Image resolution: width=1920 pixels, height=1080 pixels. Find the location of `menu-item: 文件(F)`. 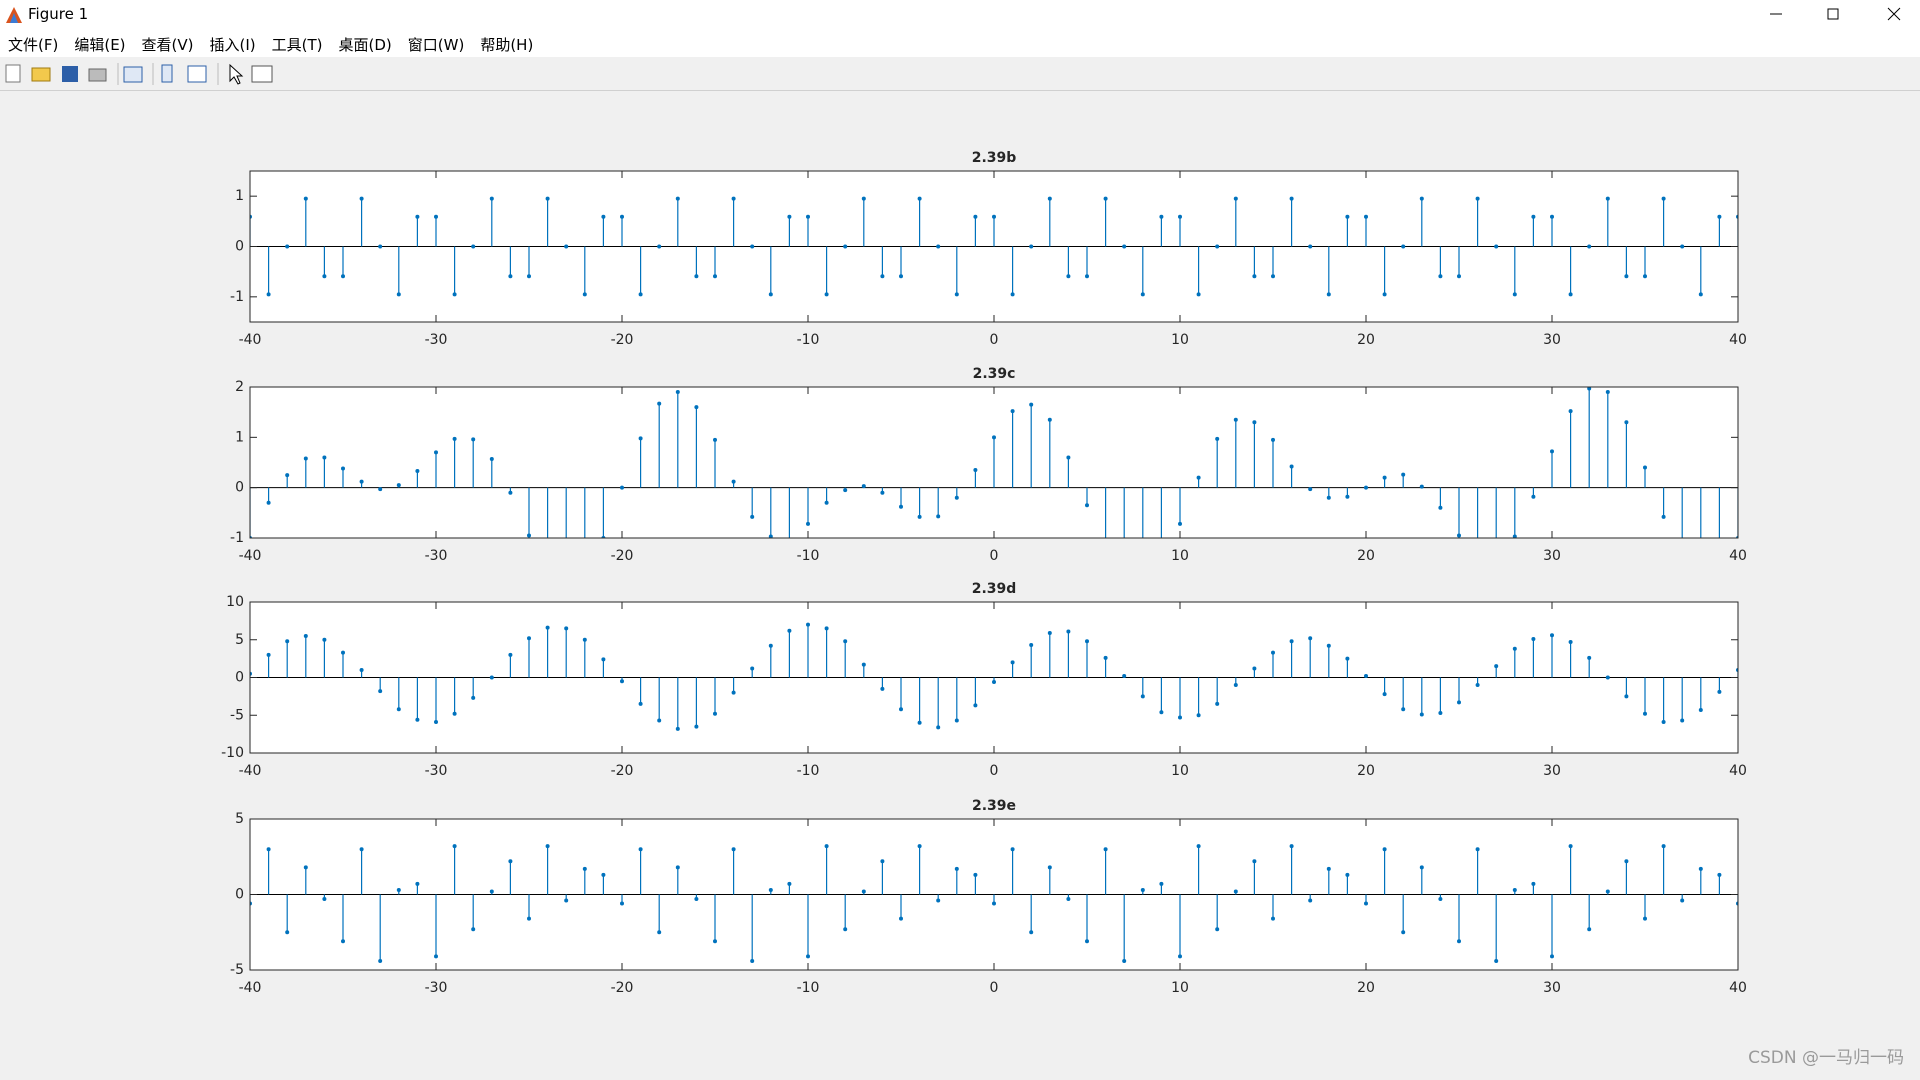

menu-item: 文件(F) is located at coordinates (33, 45).